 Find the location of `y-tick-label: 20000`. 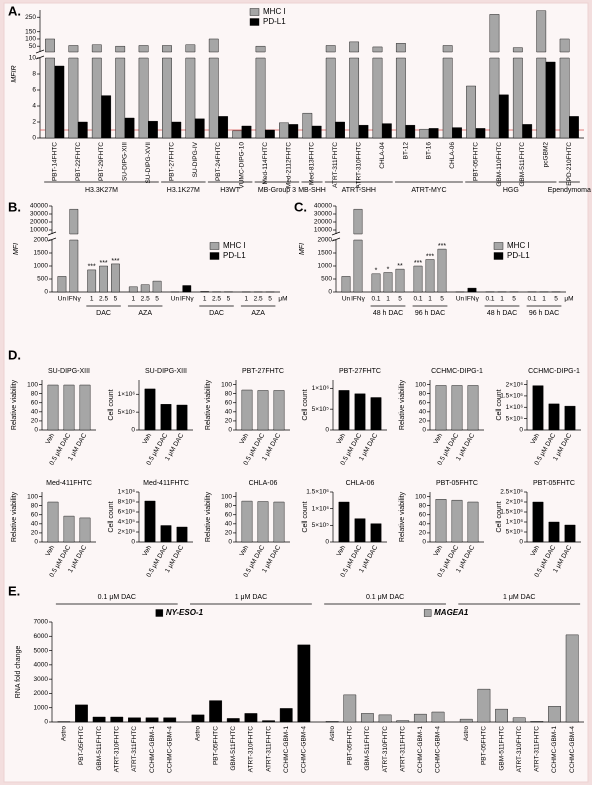

y-tick-label: 20000 is located at coordinates (323, 222).